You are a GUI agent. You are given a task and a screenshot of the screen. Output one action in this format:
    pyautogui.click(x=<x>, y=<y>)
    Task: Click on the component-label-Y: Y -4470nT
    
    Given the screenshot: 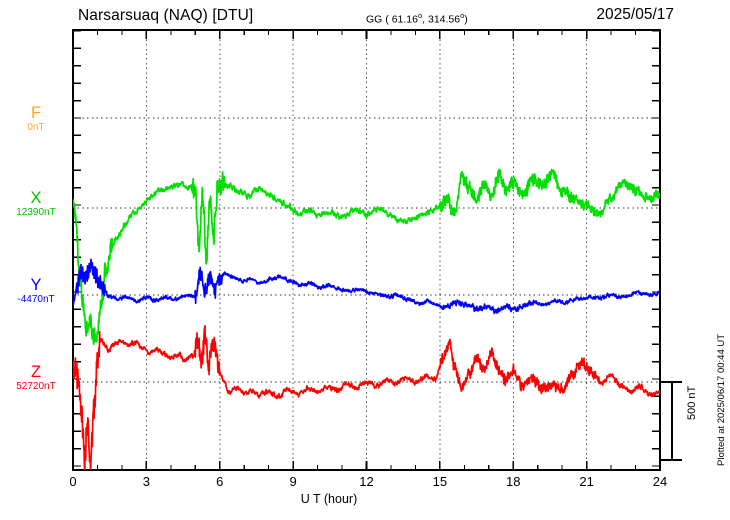 What is the action you would take?
    pyautogui.click(x=36, y=291)
    